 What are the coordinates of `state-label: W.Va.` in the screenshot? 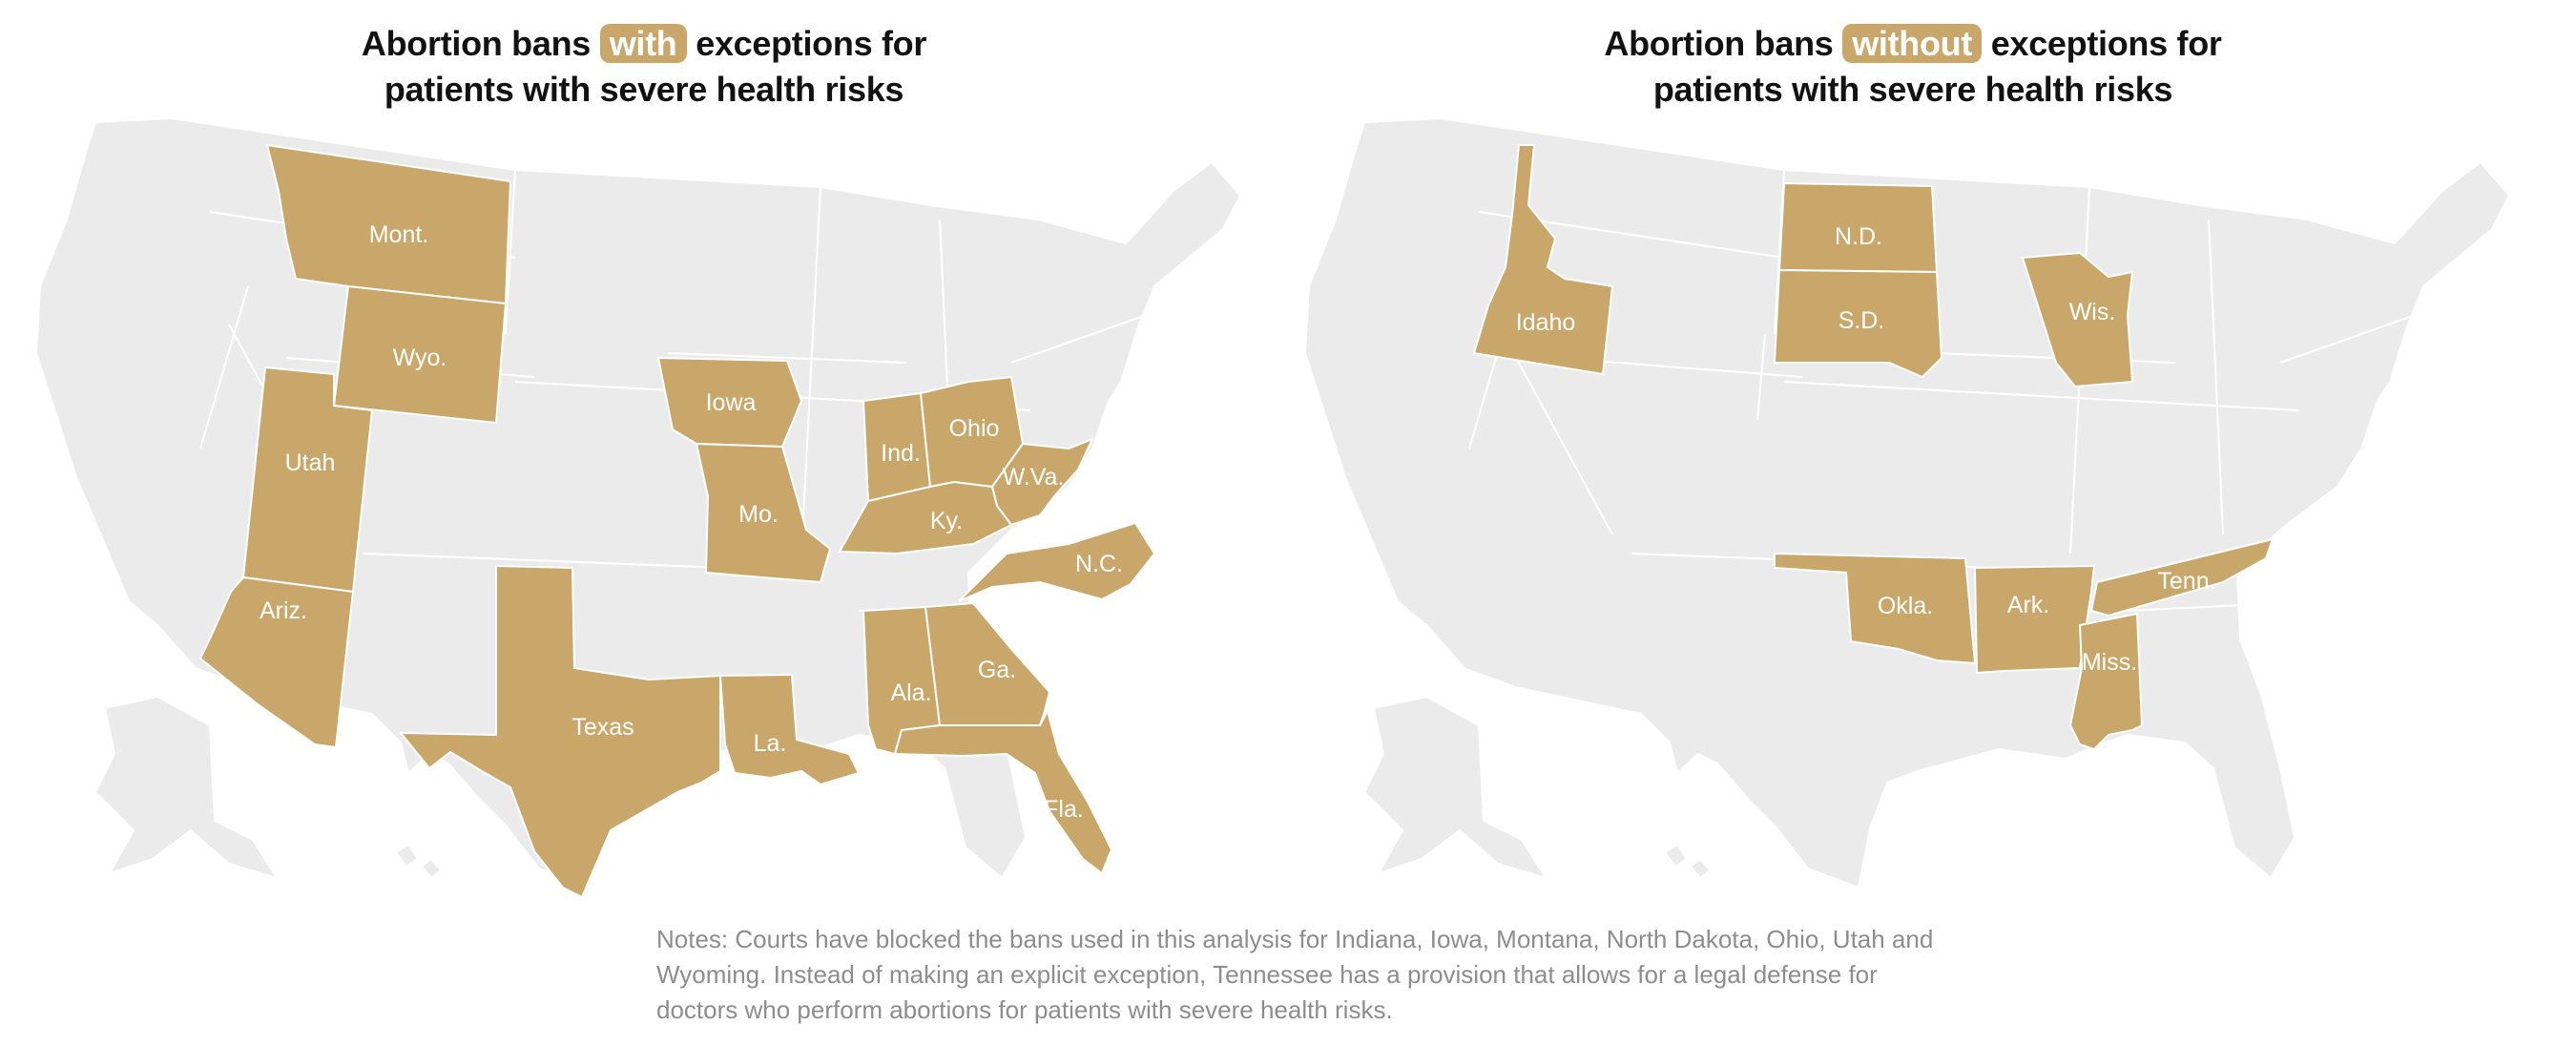 It's located at (1034, 477).